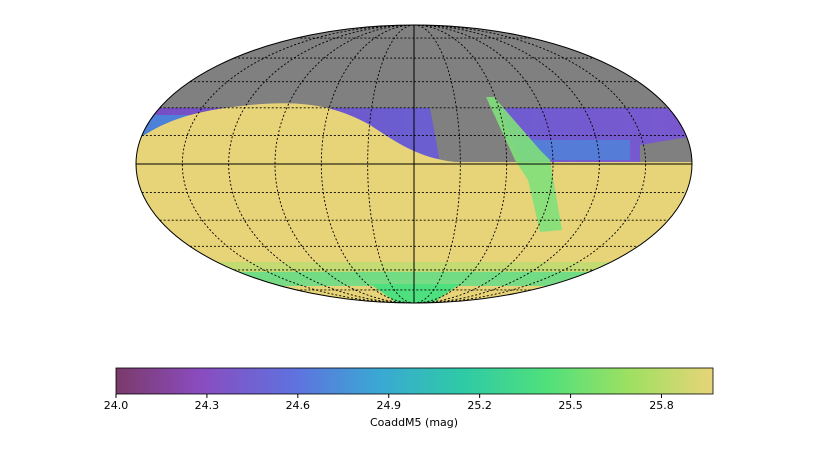 The image size is (830, 453). Describe the element at coordinates (479, 405) in the screenshot. I see `colorbar-tick-label: 25.2` at that location.